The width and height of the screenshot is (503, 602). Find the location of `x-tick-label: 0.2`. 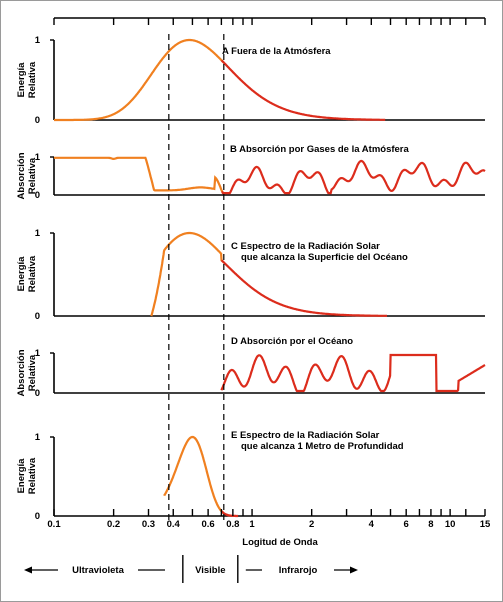

x-tick-label: 0.2 is located at coordinates (113, 524).